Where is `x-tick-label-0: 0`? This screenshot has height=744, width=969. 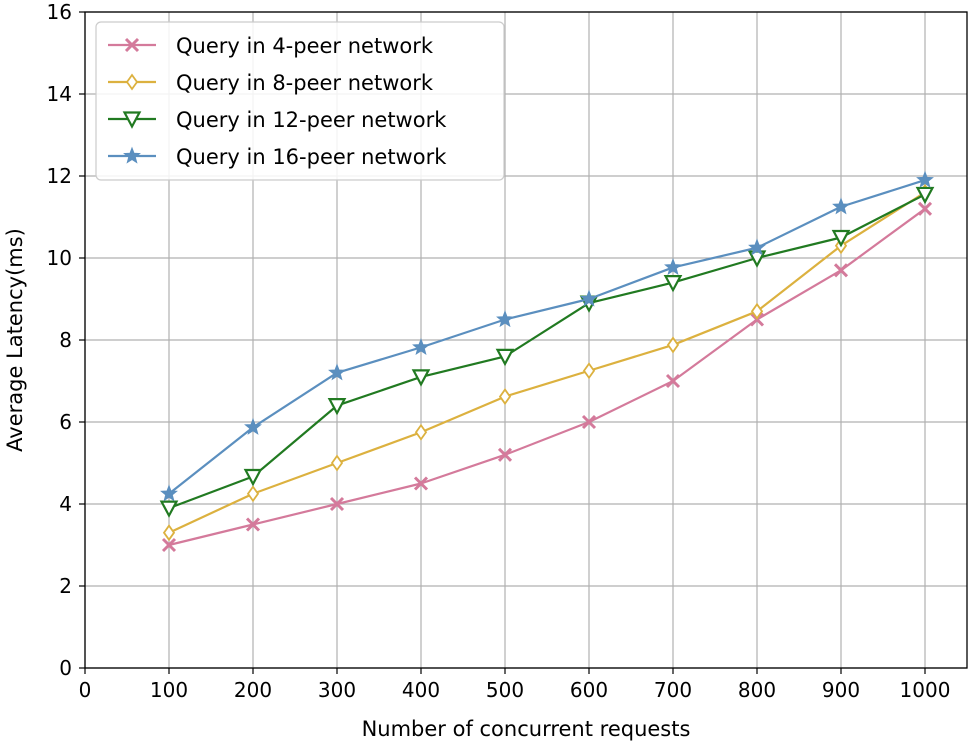 x-tick-label-0: 0 is located at coordinates (85, 690).